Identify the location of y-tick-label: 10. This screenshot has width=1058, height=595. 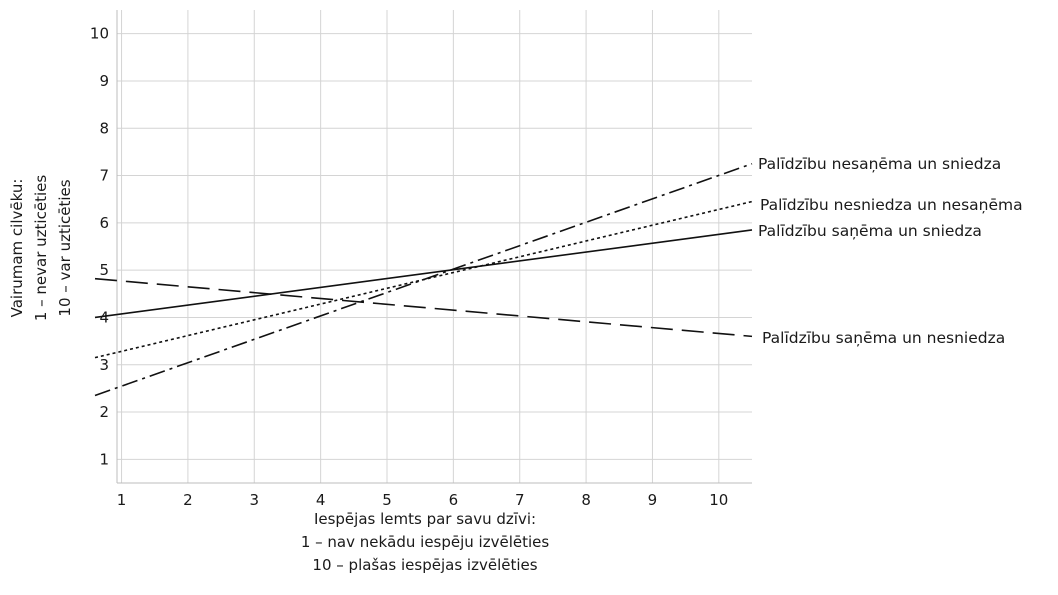
(99, 34).